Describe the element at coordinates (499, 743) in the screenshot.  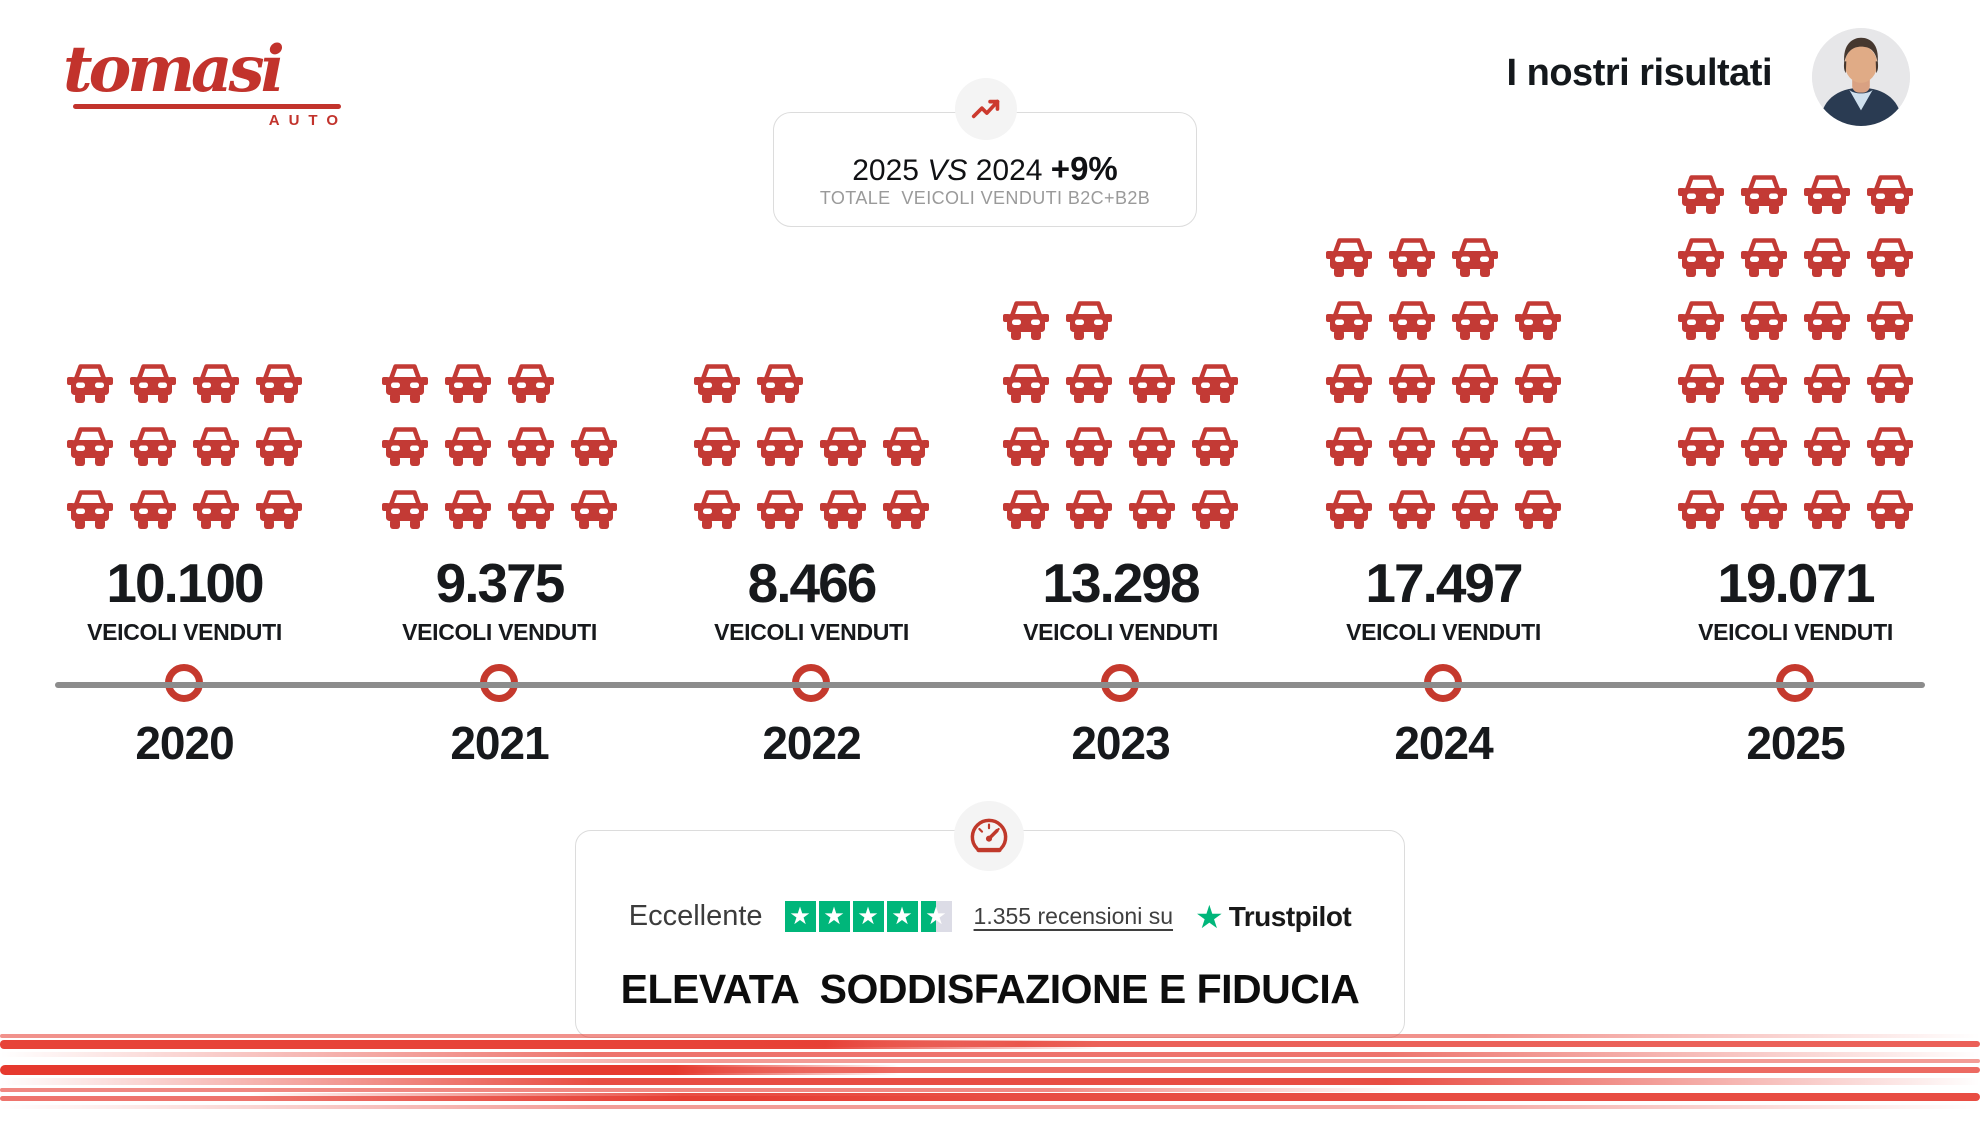
I see `year-label: 2021` at that location.